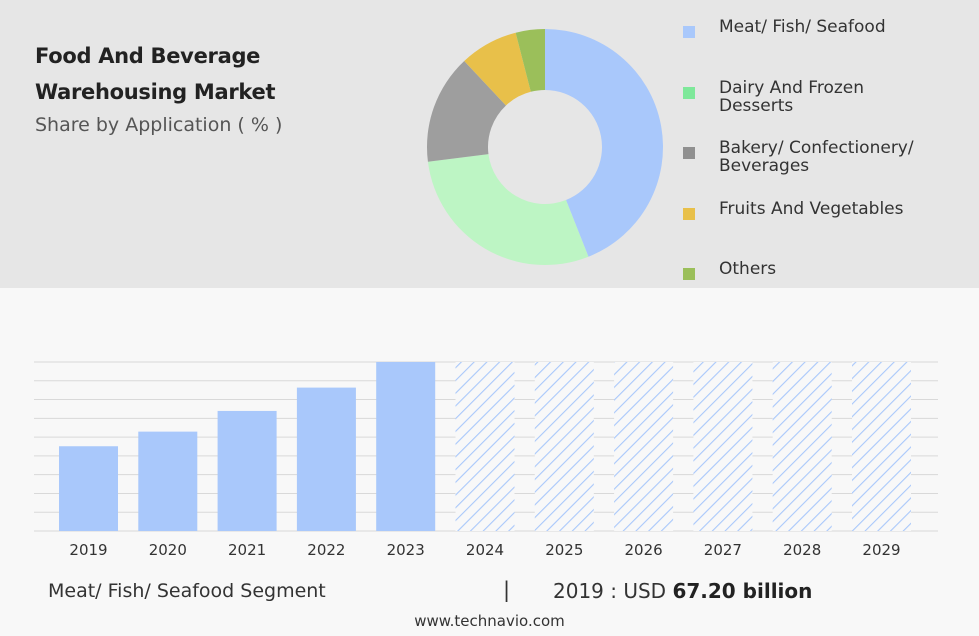  Describe the element at coordinates (802, 550) in the screenshot. I see `x-tick-label-2028: 2028` at that location.